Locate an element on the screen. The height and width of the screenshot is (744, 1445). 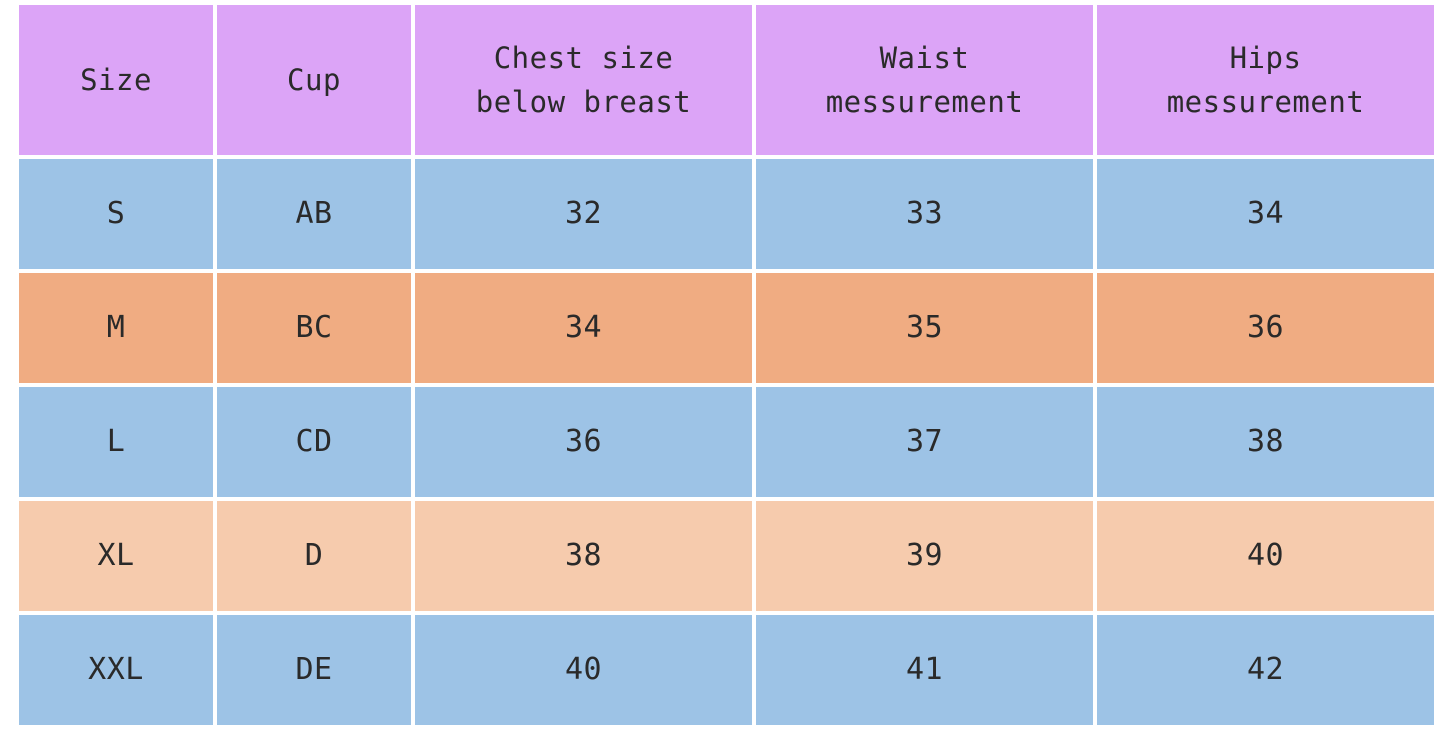
header-label: Cup is located at coordinates (314, 80).